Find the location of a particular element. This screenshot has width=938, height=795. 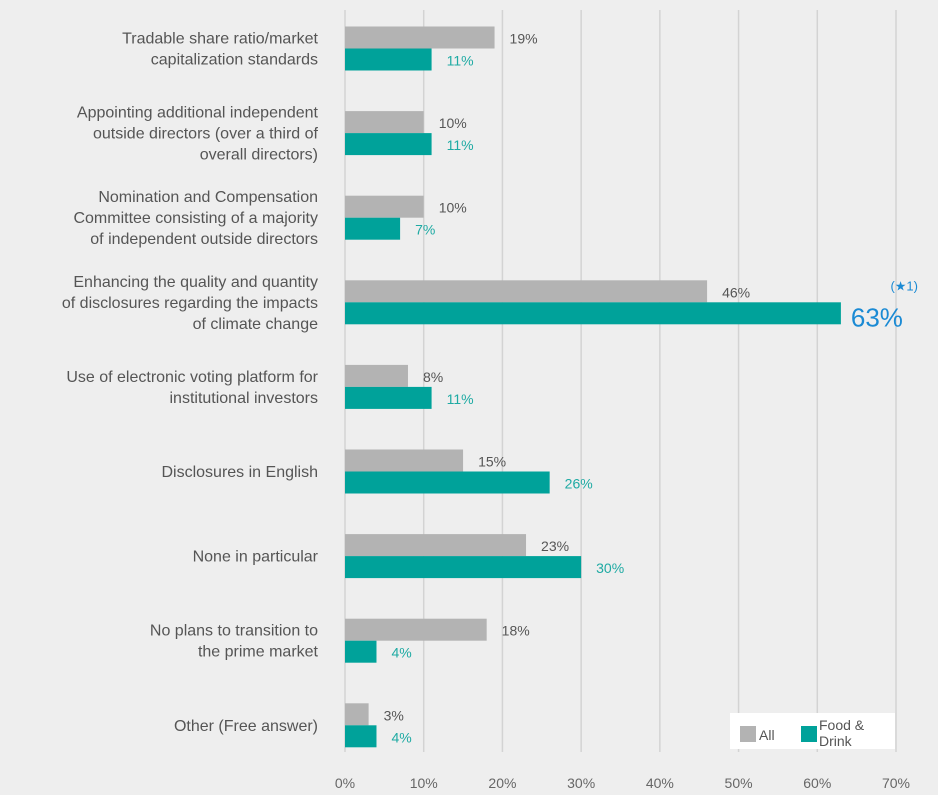

category-label-line: Tradable share ratio/market is located at coordinates (220, 39).